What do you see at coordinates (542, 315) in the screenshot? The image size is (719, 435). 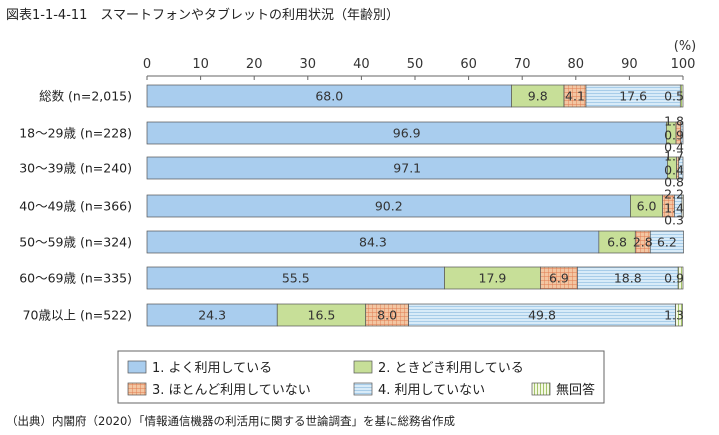 I see `value-label: 49.8` at bounding box center [542, 315].